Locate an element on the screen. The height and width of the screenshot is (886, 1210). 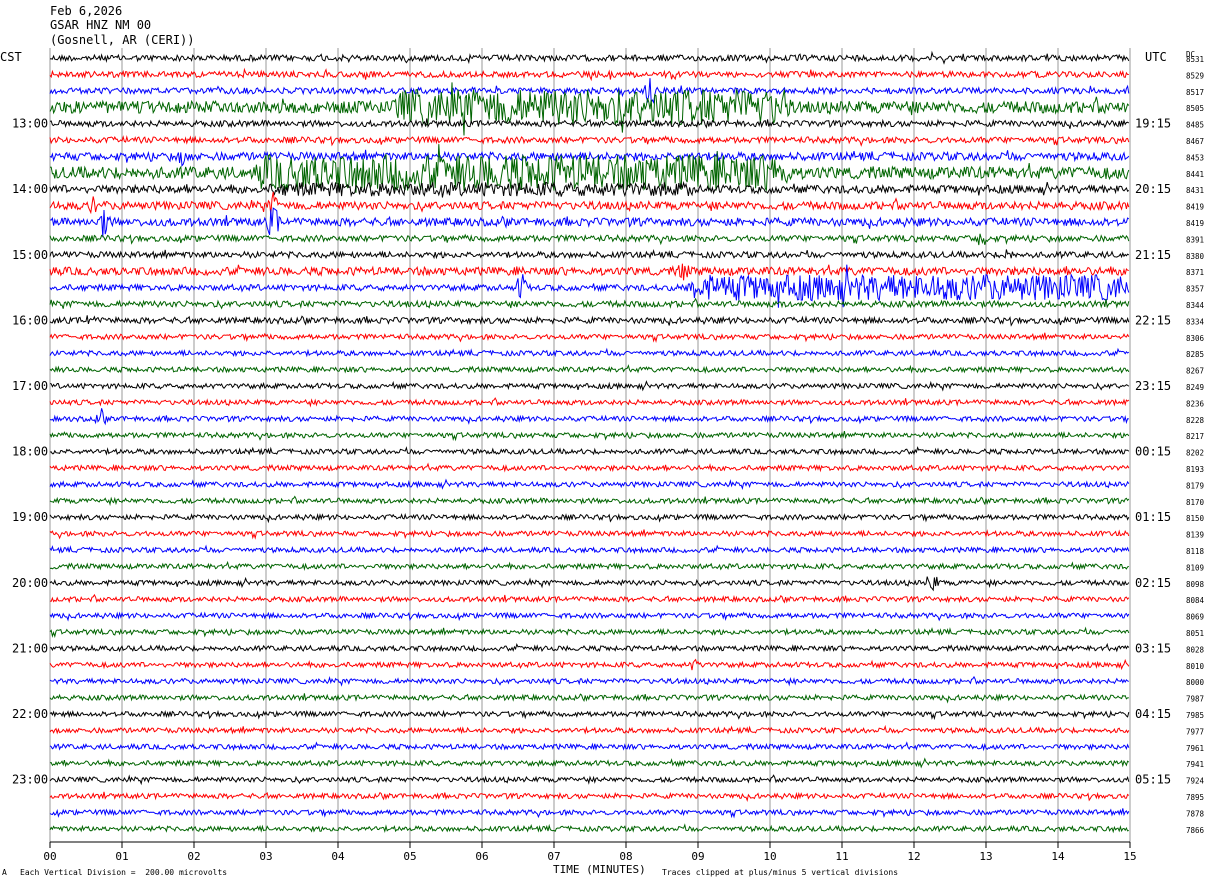
utc-time-label: 01:15 is located at coordinates (1153, 517).